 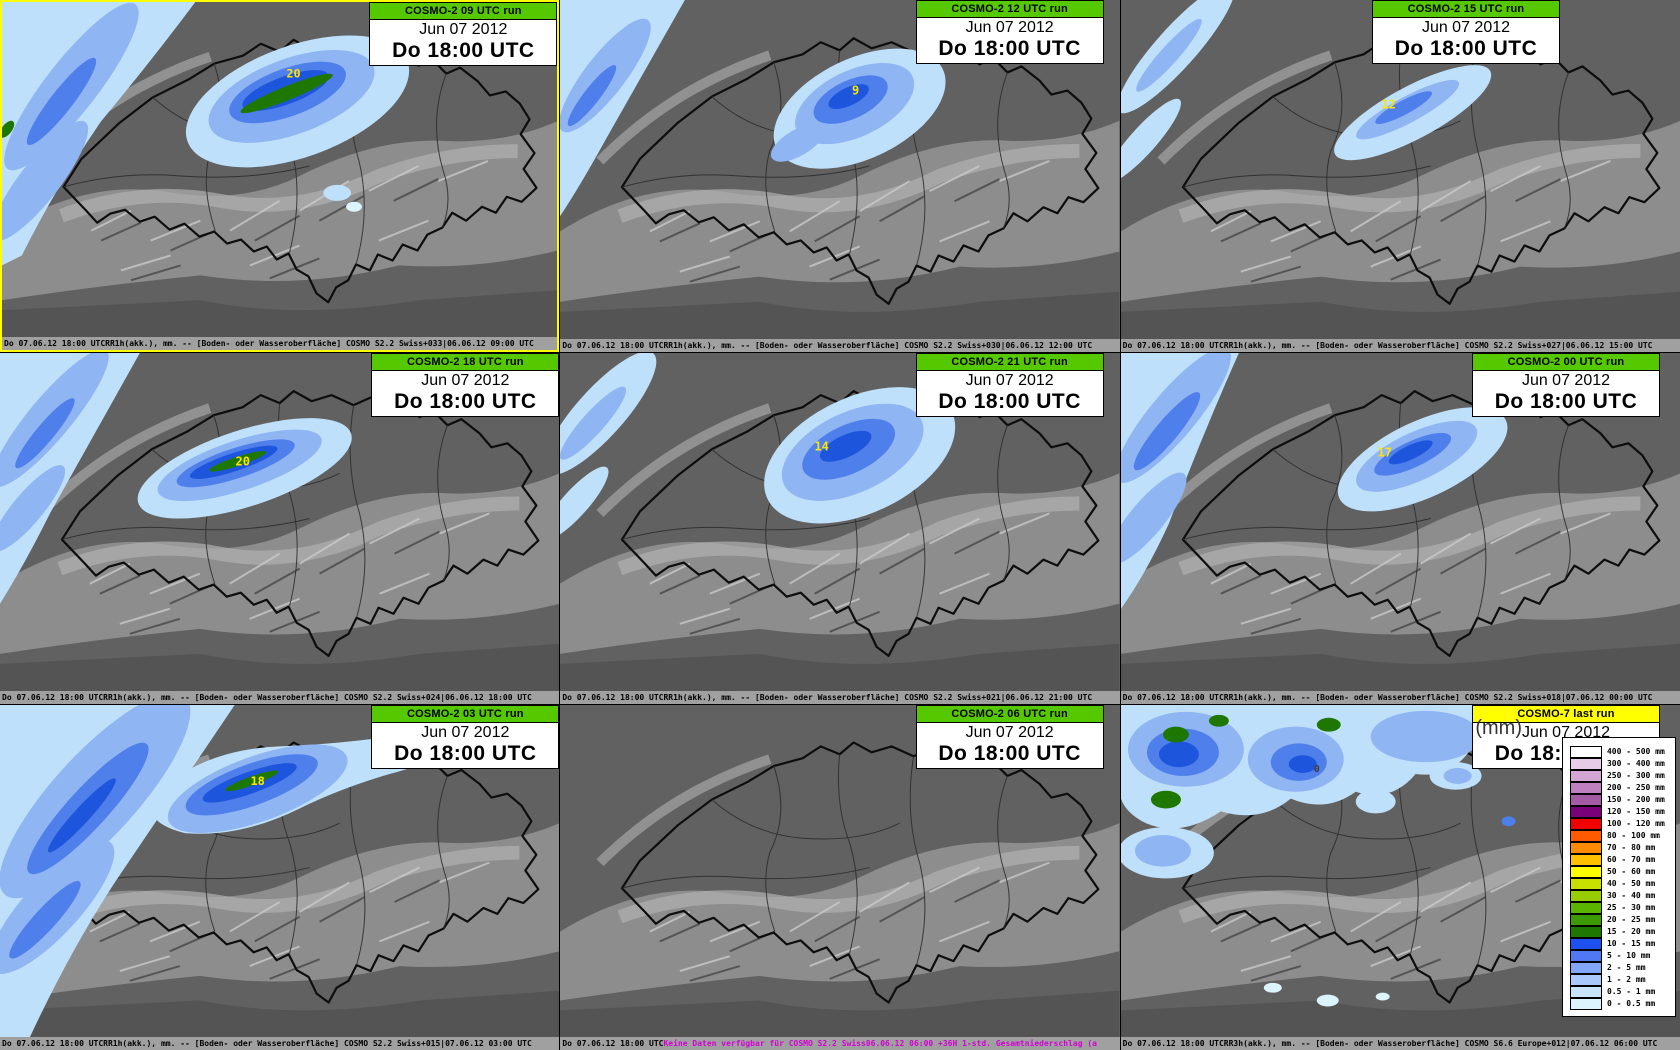 What do you see at coordinates (1009, 713) in the screenshot?
I see `run-name-bar: COSMO-2 06 UTC run` at bounding box center [1009, 713].